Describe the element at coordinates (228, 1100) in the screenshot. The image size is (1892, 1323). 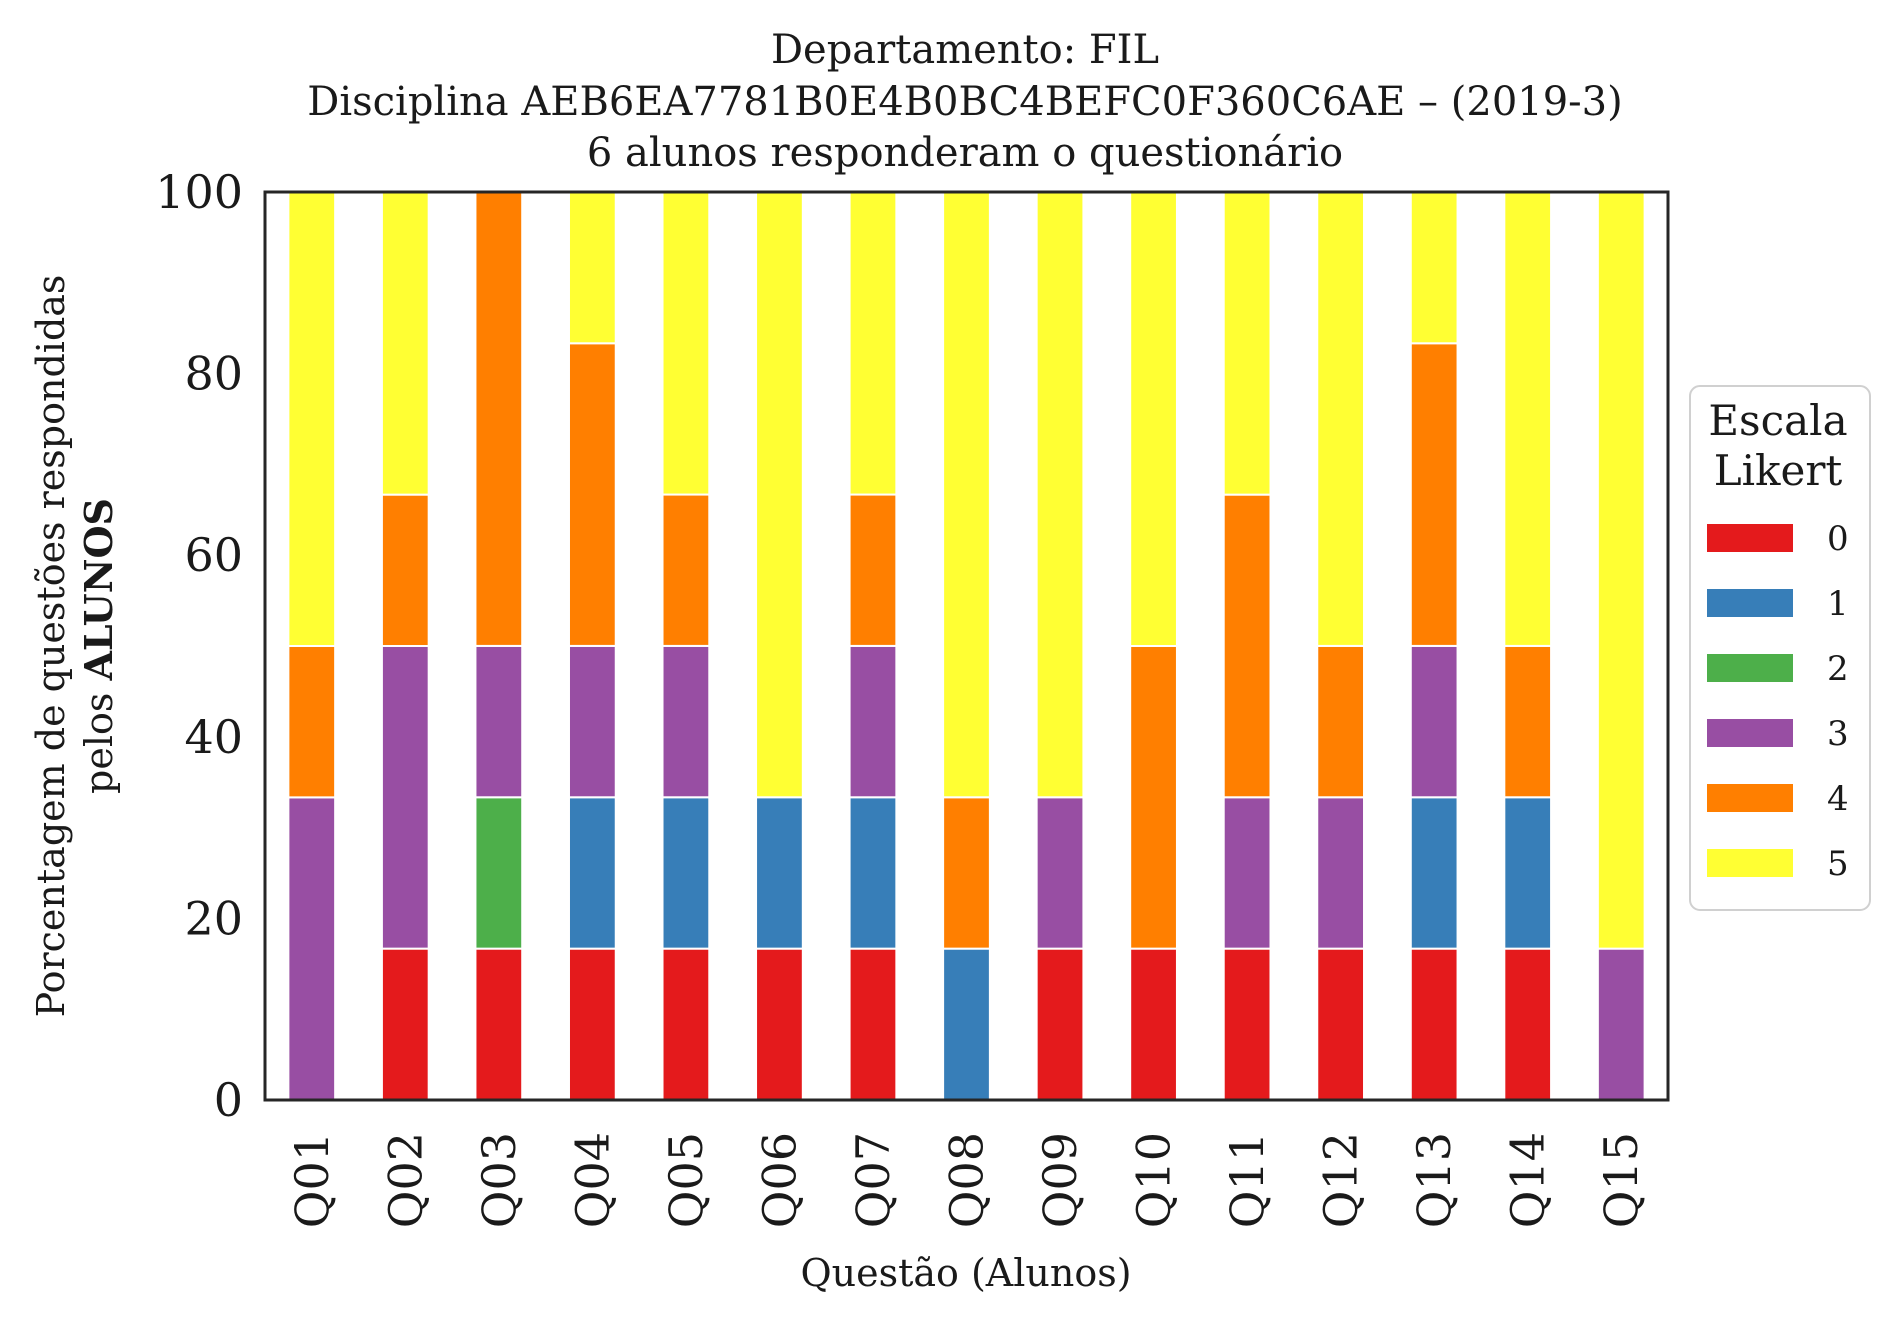
I see `y-tick-label: 0` at that location.